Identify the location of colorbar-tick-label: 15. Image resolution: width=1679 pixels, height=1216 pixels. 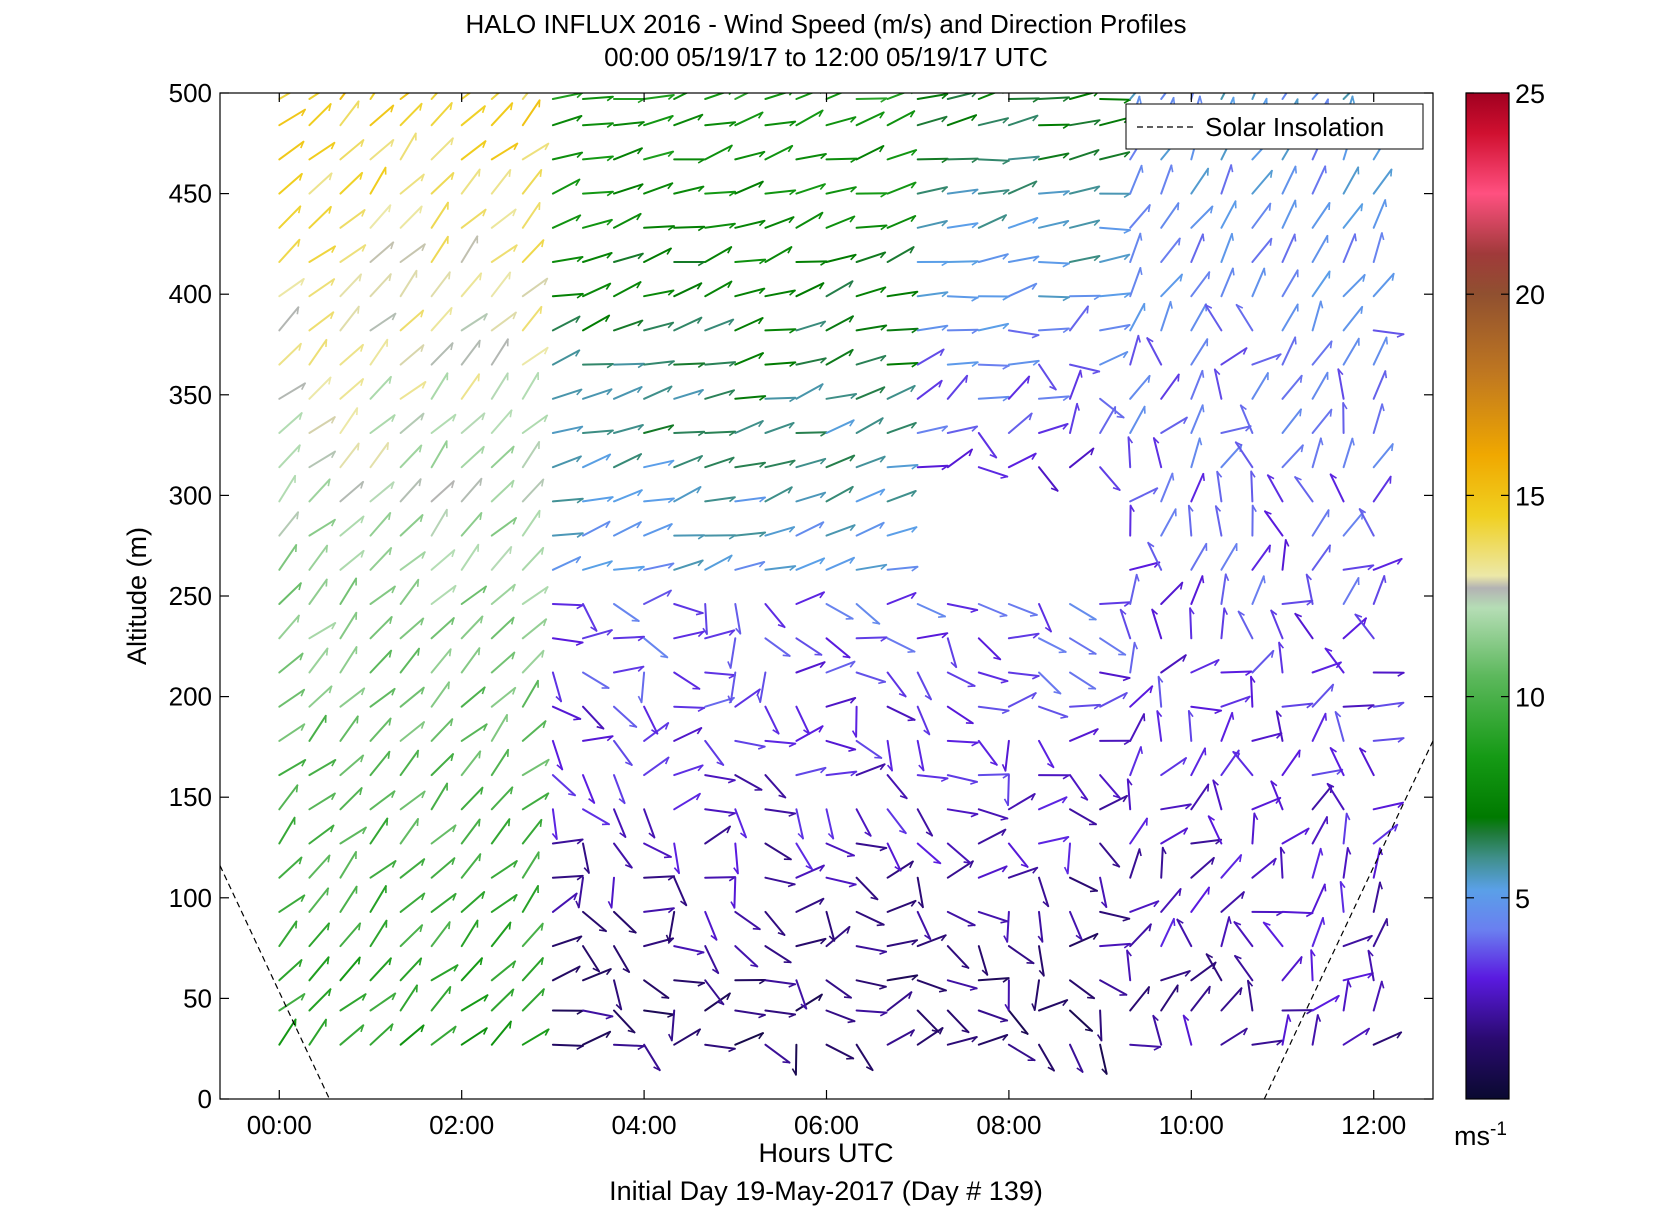
(1530, 496).